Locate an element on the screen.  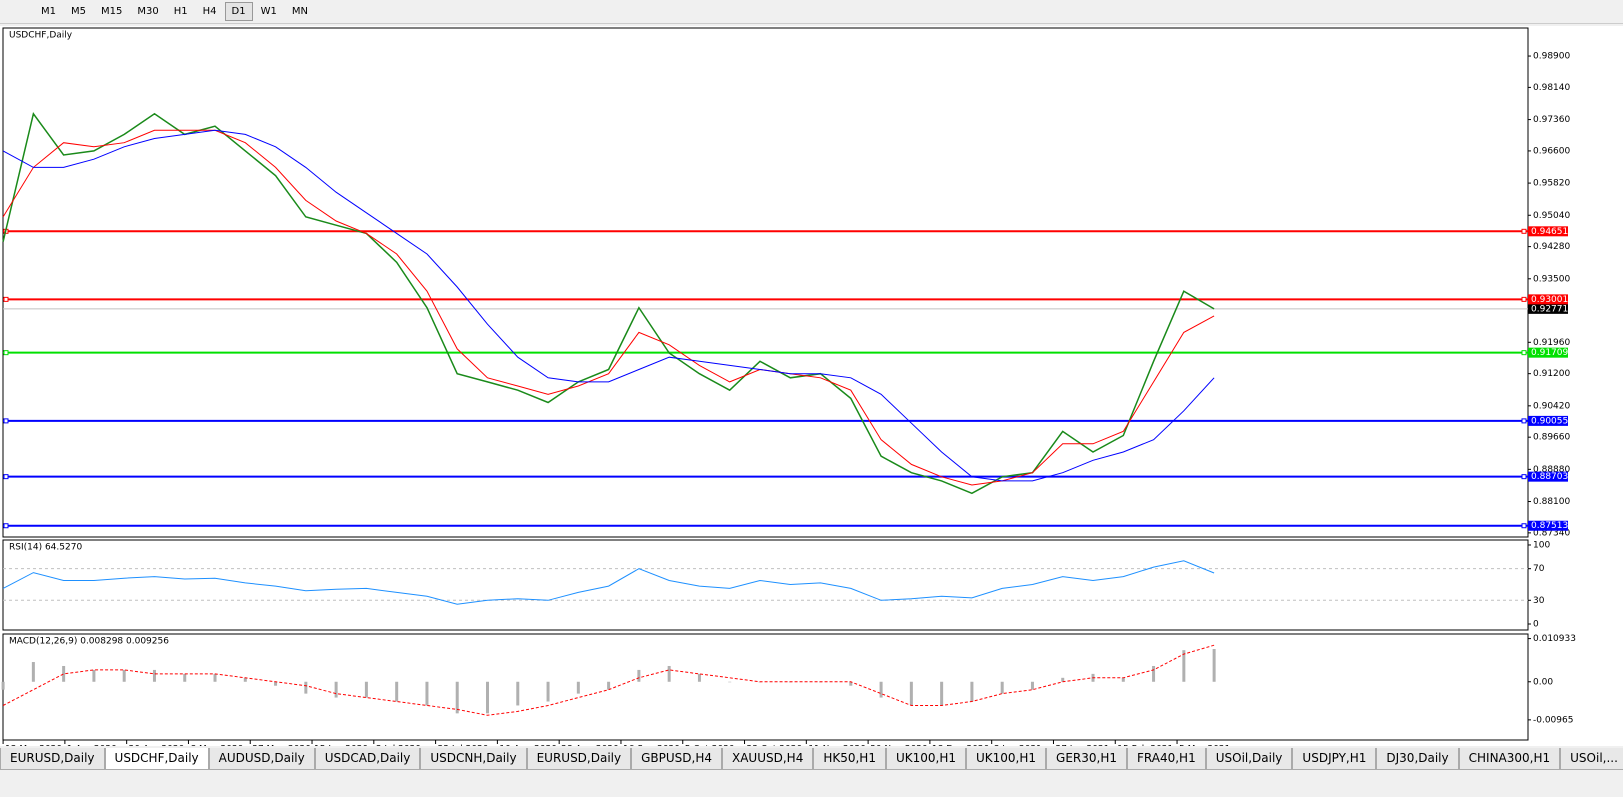
chart-tab: USDCHF,Daily is located at coordinates (156, 759).